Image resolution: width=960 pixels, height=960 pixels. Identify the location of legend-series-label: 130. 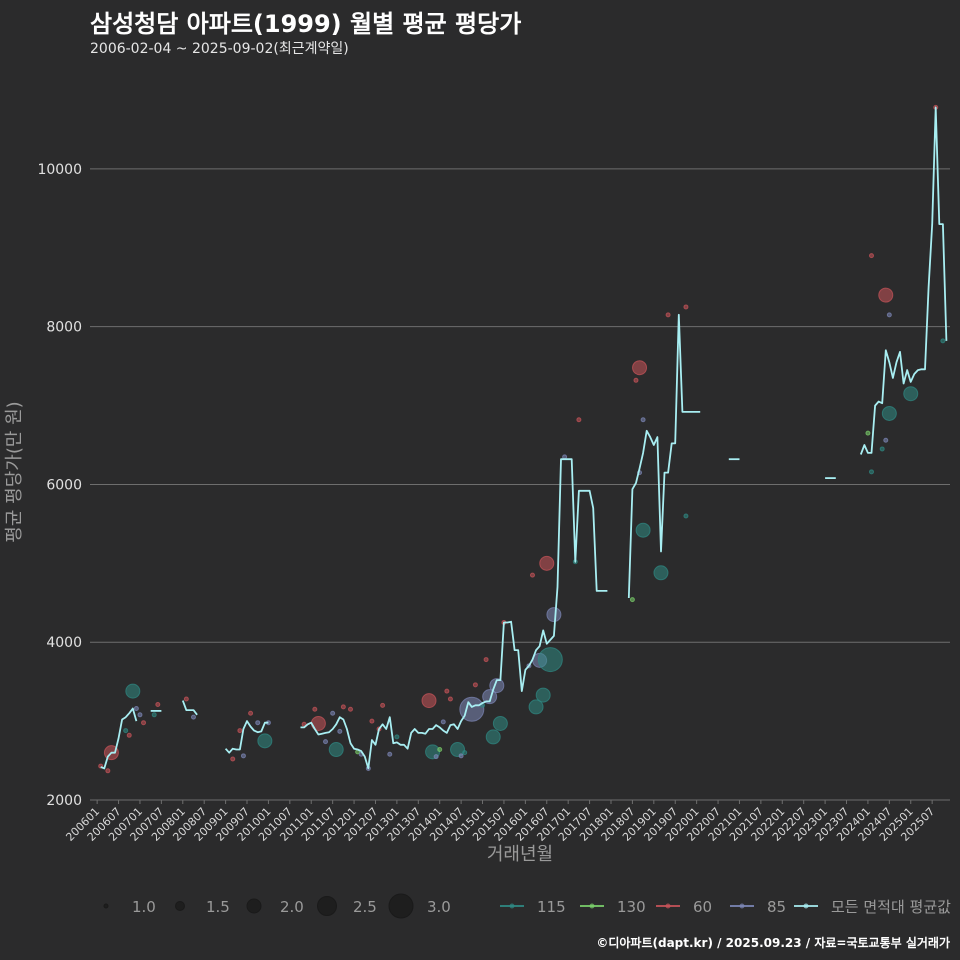
(631, 907).